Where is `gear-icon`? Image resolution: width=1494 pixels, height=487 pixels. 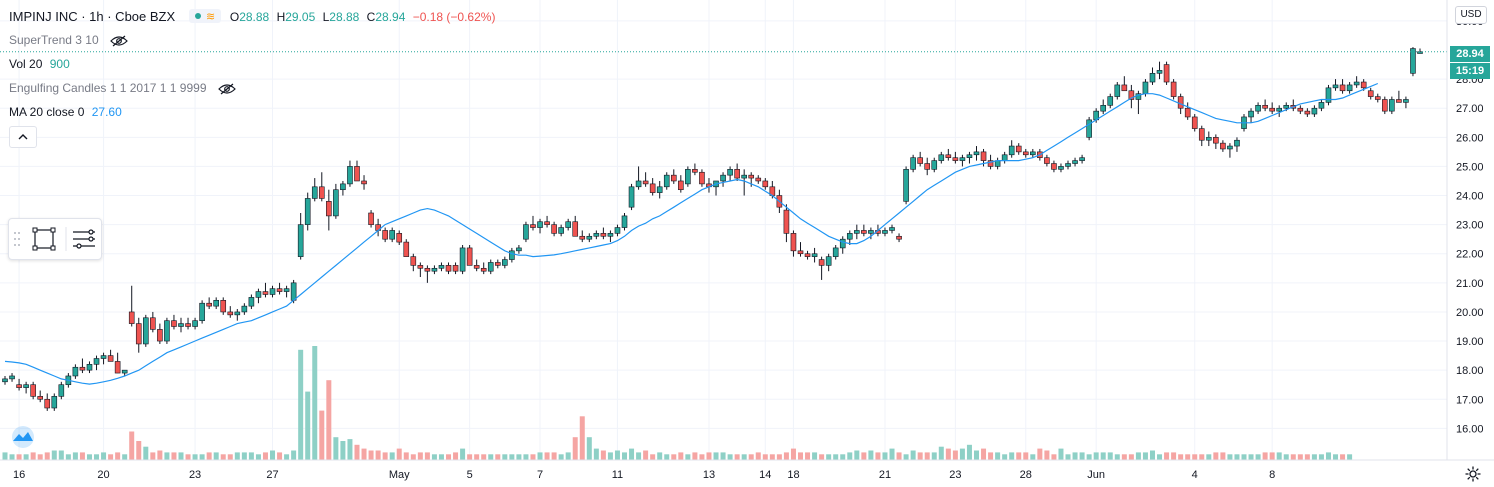
gear-icon is located at coordinates (1473, 474).